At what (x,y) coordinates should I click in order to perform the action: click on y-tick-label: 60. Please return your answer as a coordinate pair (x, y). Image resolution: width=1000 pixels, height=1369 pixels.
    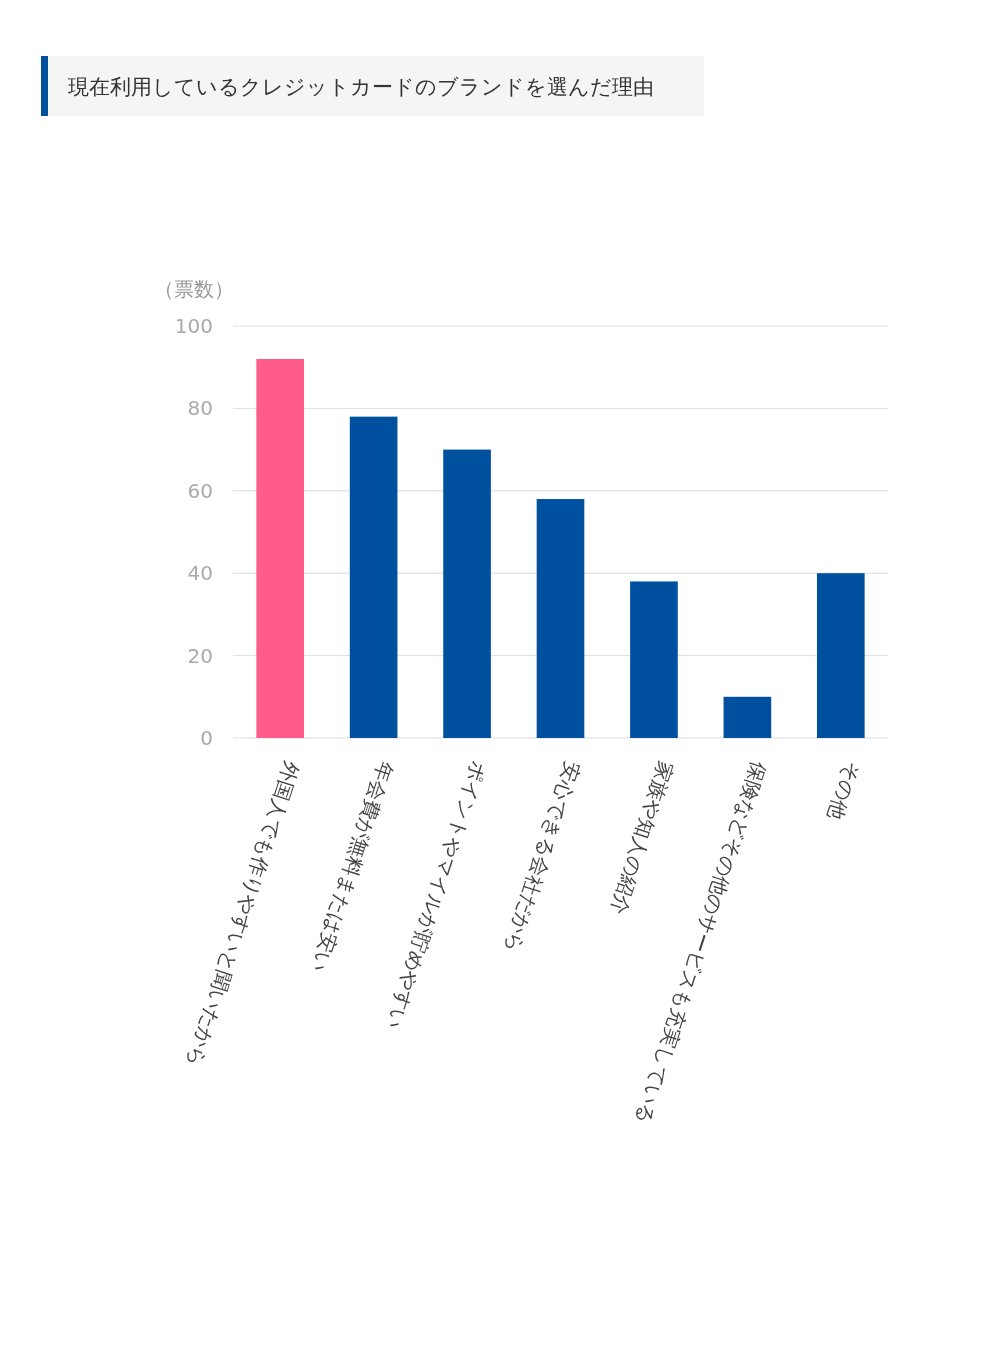
    Looking at the image, I should click on (200, 490).